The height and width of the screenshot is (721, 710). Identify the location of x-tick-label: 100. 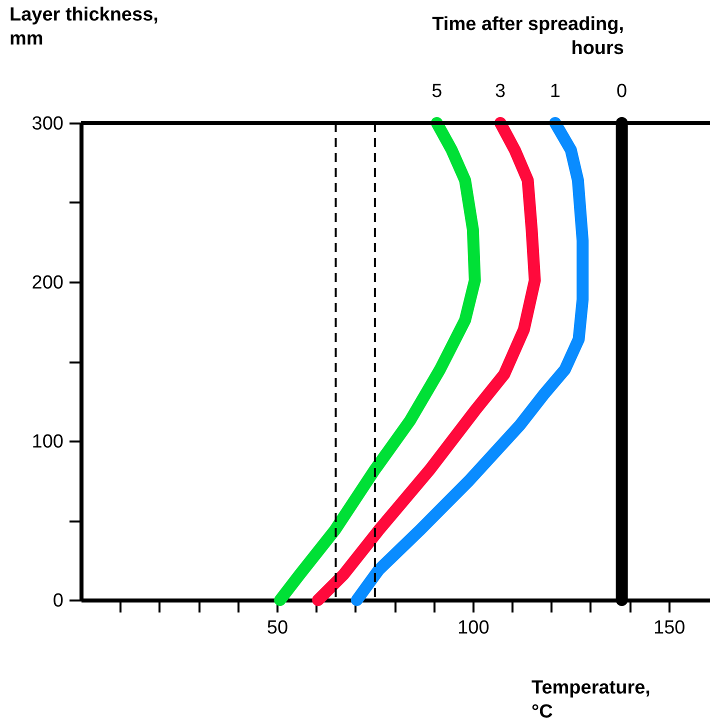
(474, 628).